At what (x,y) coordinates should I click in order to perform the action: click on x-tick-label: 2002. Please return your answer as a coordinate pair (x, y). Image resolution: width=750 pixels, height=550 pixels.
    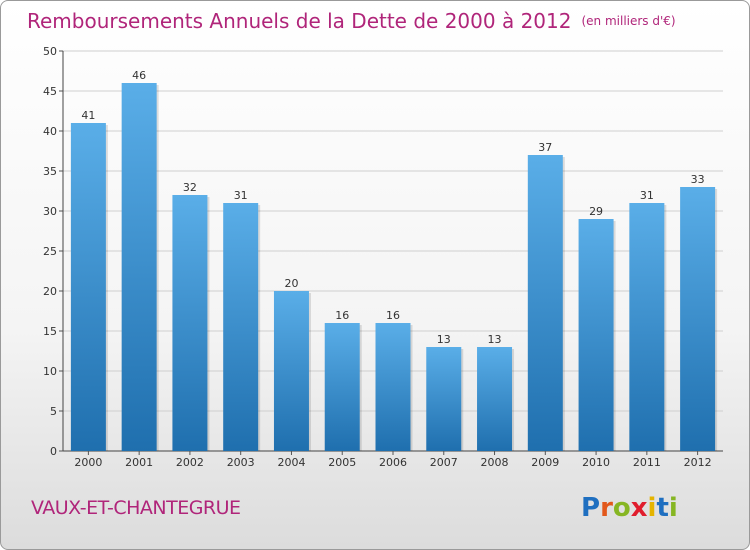
    Looking at the image, I should click on (190, 462).